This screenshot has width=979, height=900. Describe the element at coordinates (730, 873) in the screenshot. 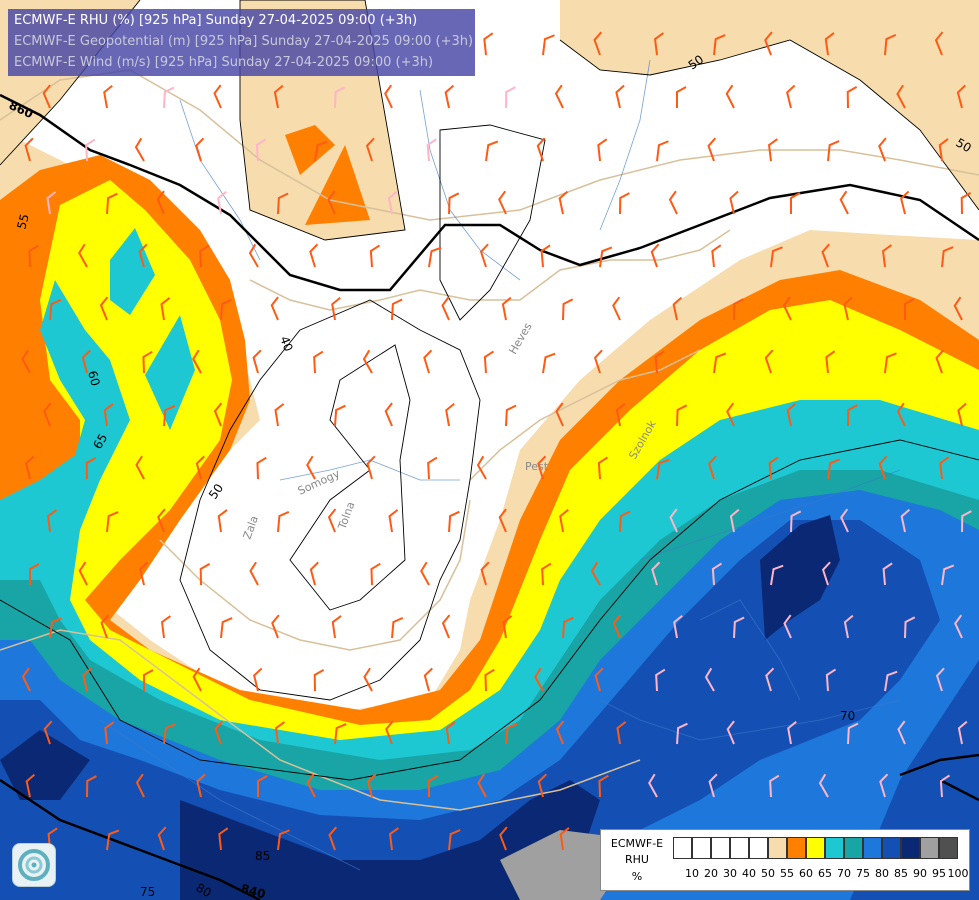

I see `legend-tick: 30` at that location.